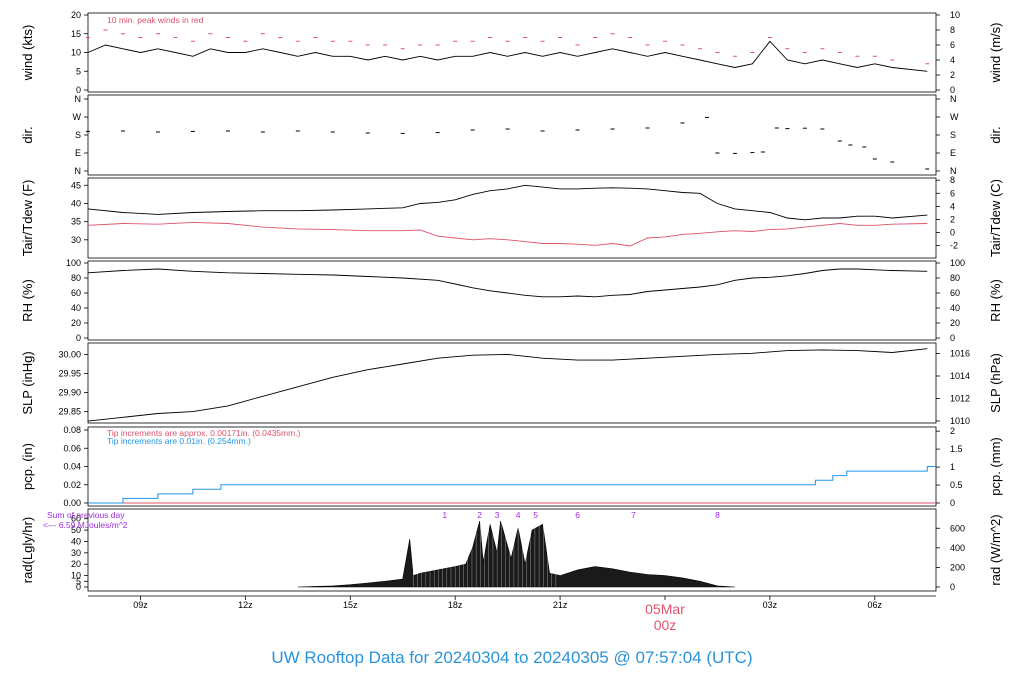 The width and height of the screenshot is (1024, 700). I want to click on y-tick-label-left: 0.00, so click(72, 503).